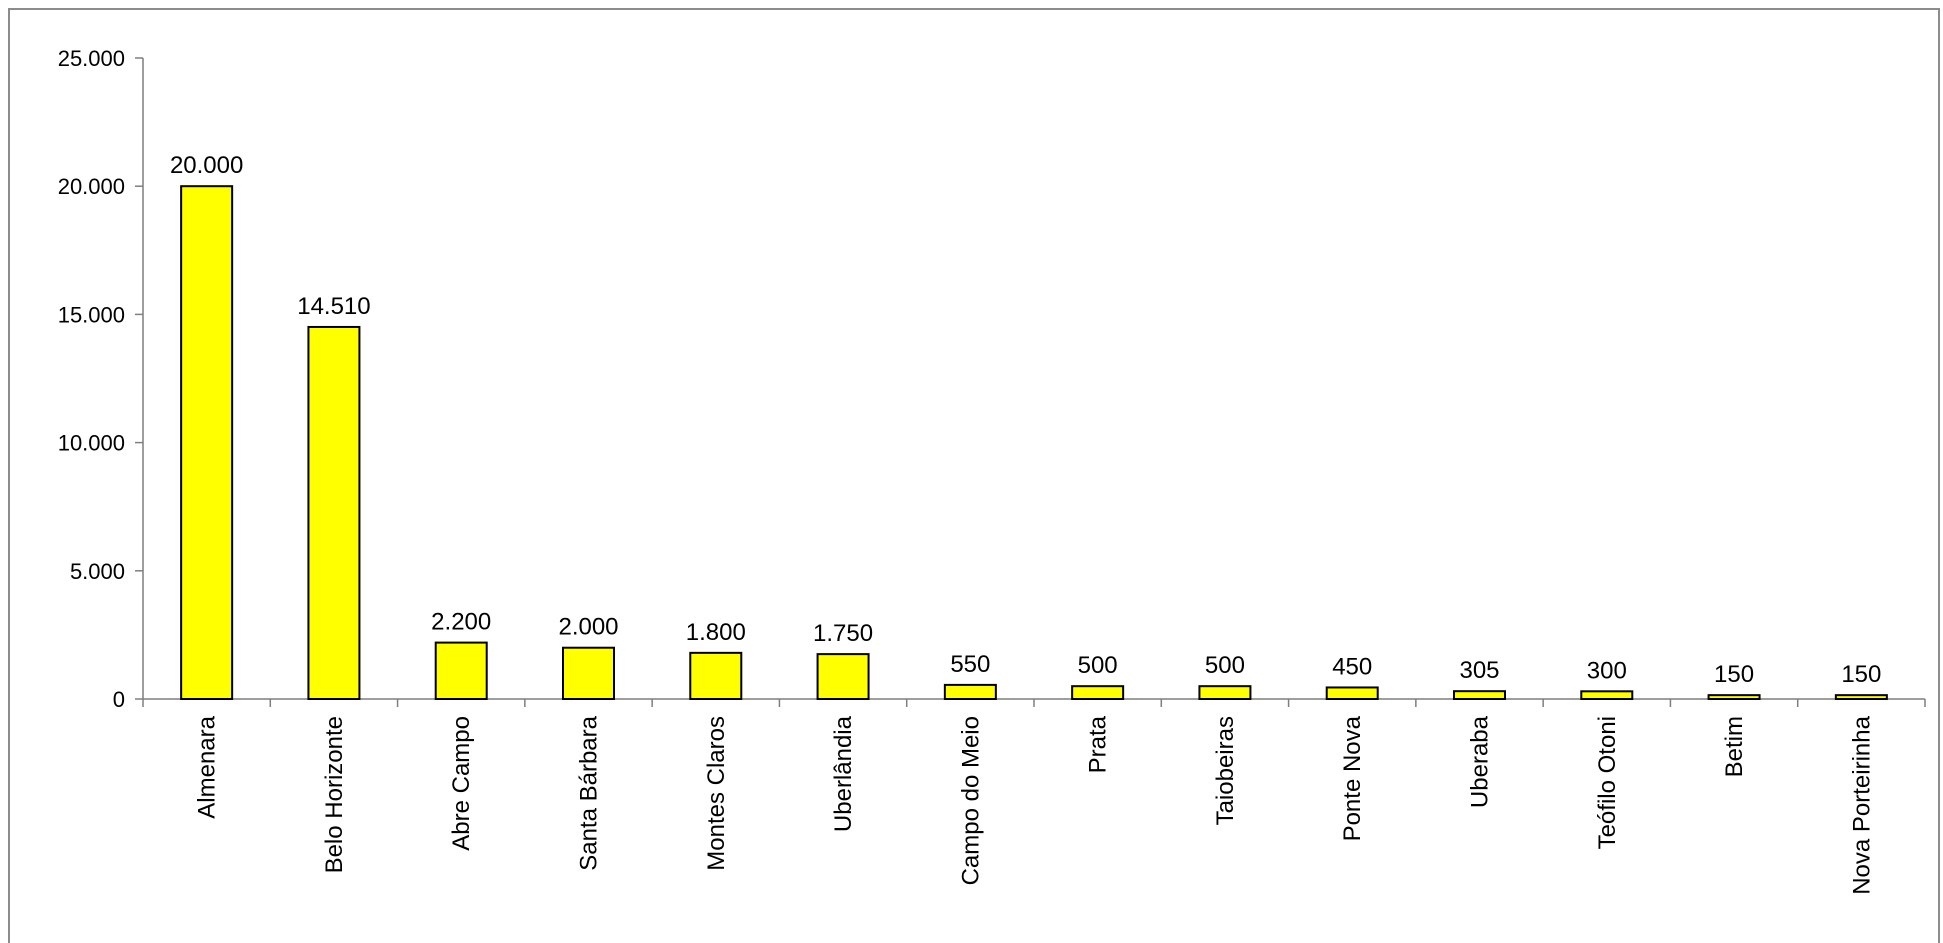 The height and width of the screenshot is (943, 1943). What do you see at coordinates (843, 633) in the screenshot?
I see `data-label: 1.750` at bounding box center [843, 633].